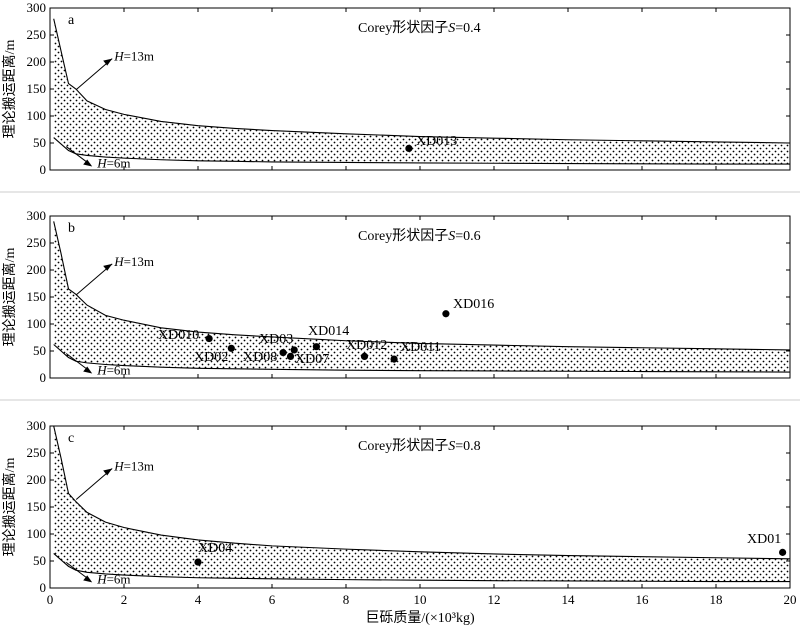  Describe the element at coordinates (419, 28) in the screenshot. I see `panel-title: Corey形状因子S=0.4` at that location.